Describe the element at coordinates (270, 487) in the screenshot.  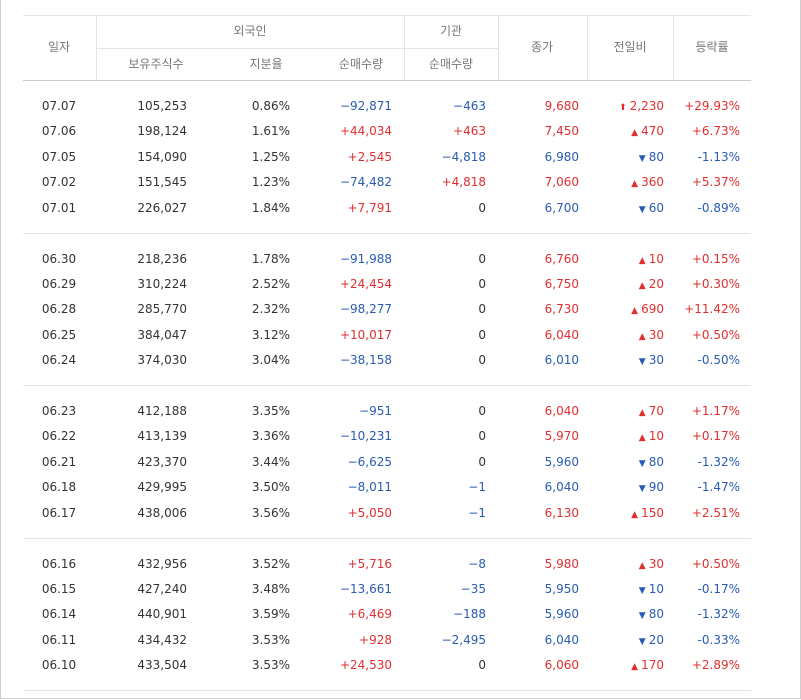
I see `ratio-cell: 3.50%` at that location.